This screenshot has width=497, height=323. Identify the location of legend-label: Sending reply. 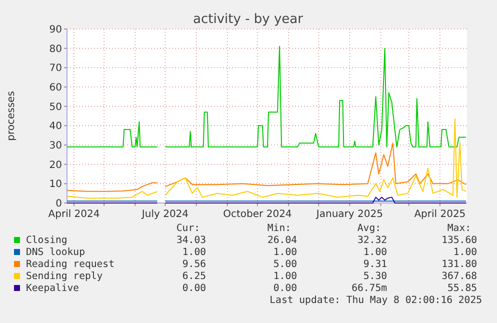
(64, 276).